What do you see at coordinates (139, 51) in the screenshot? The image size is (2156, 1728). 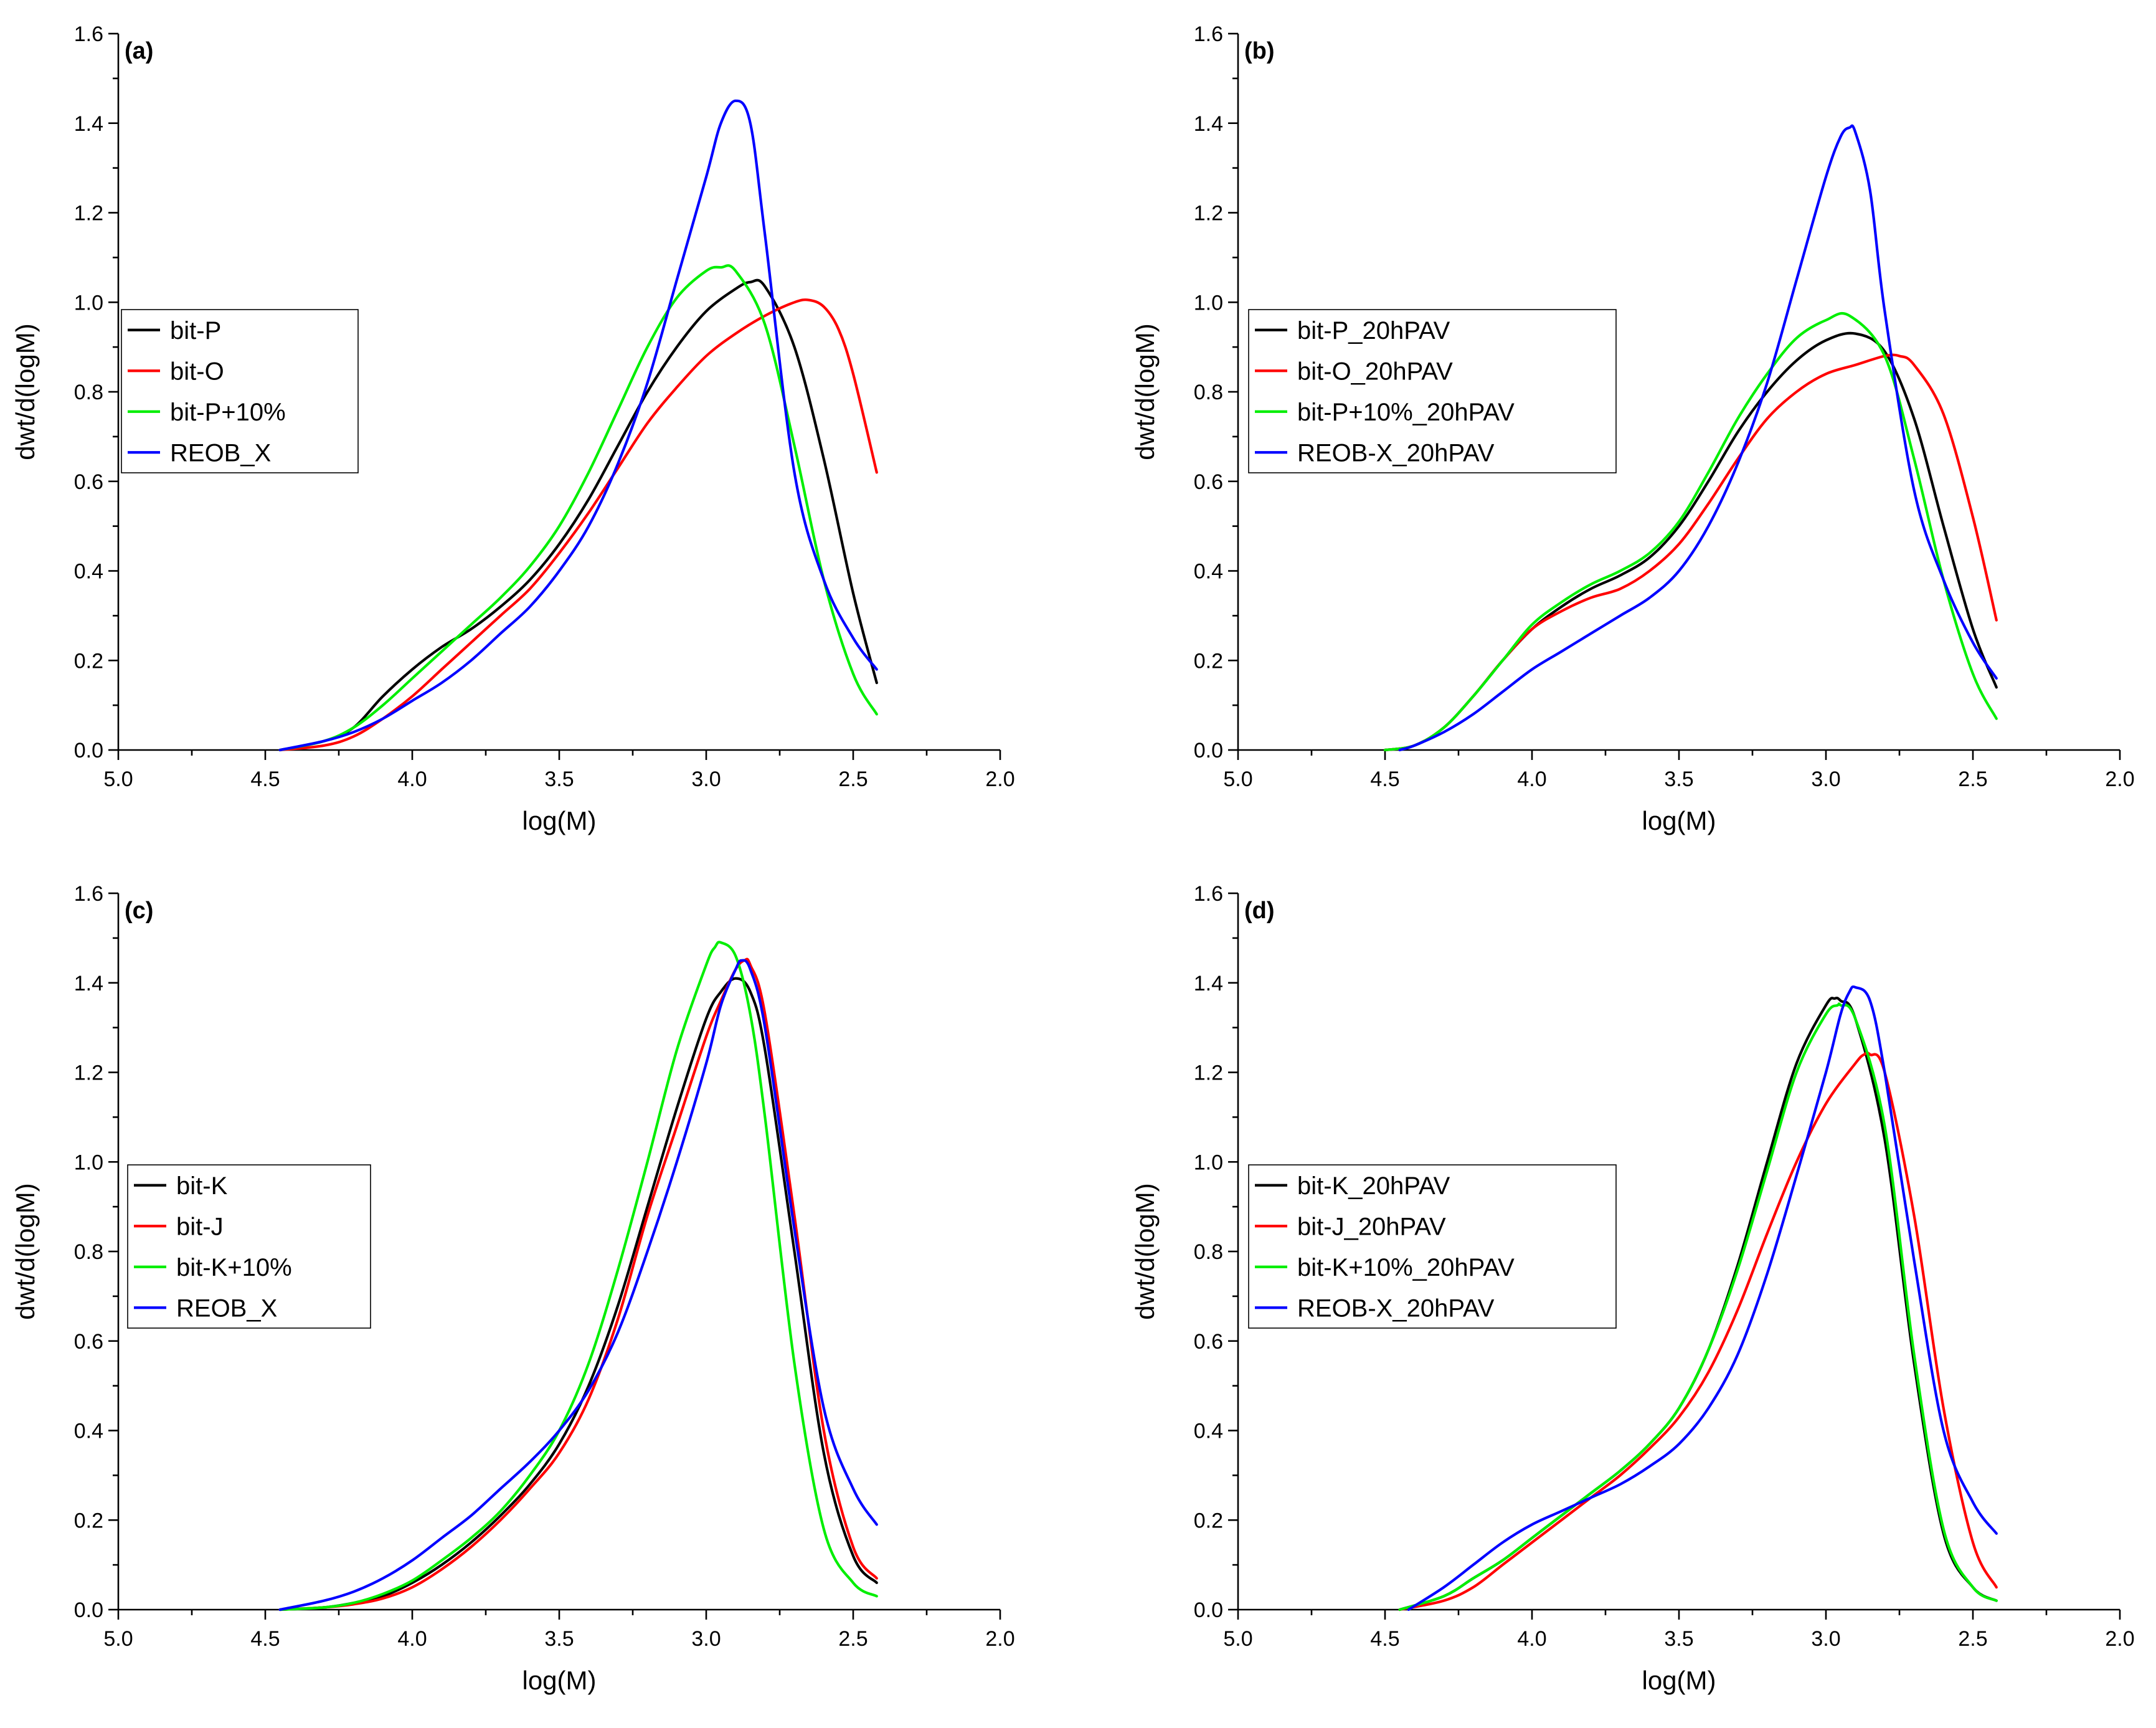 I see `panel-label: (a)` at bounding box center [139, 51].